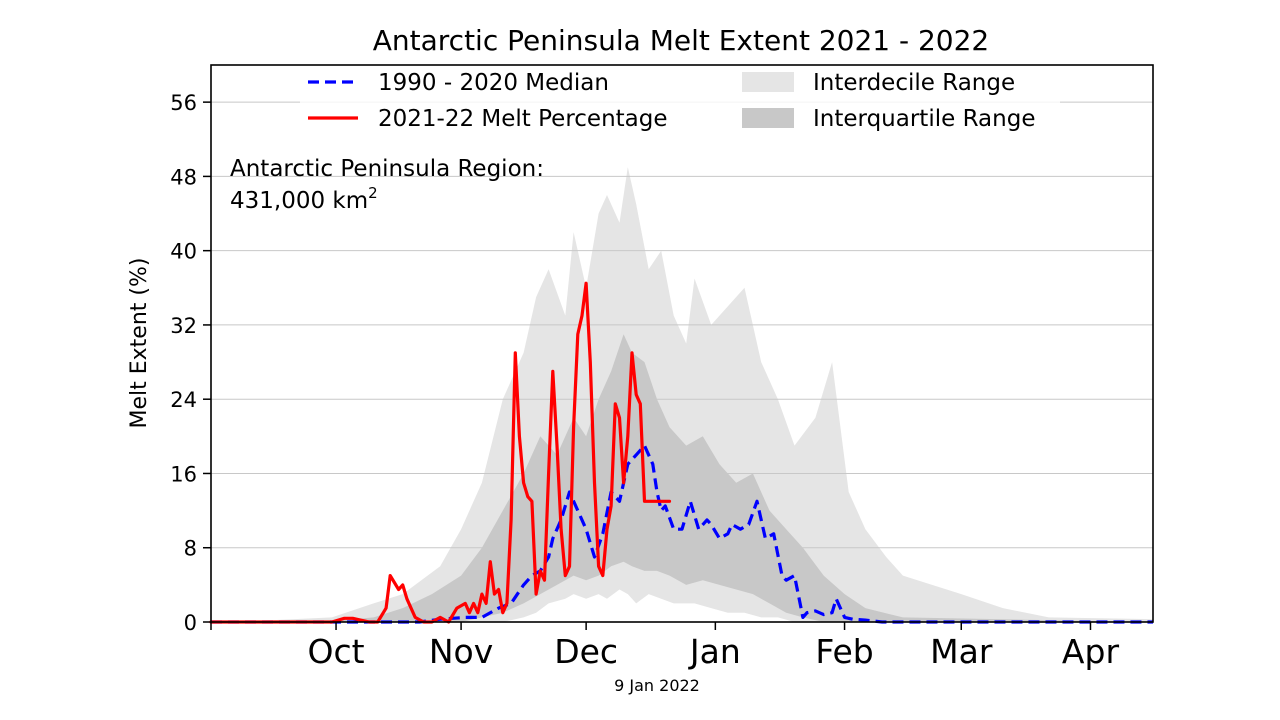 The width and height of the screenshot is (1280, 720). I want to click on y-tick-label-48: 48, so click(183, 177).